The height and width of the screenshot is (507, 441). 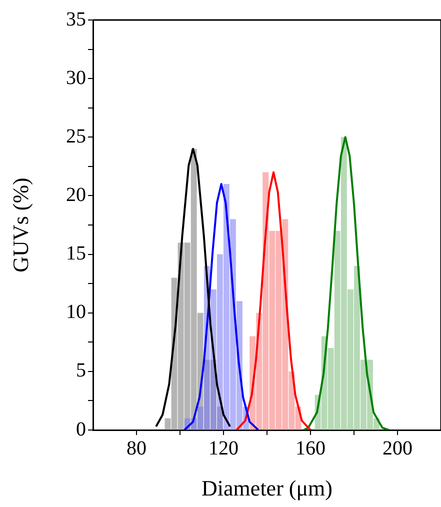 What do you see at coordinates (311, 448) in the screenshot?
I see `x-tick-label: 160` at bounding box center [311, 448].